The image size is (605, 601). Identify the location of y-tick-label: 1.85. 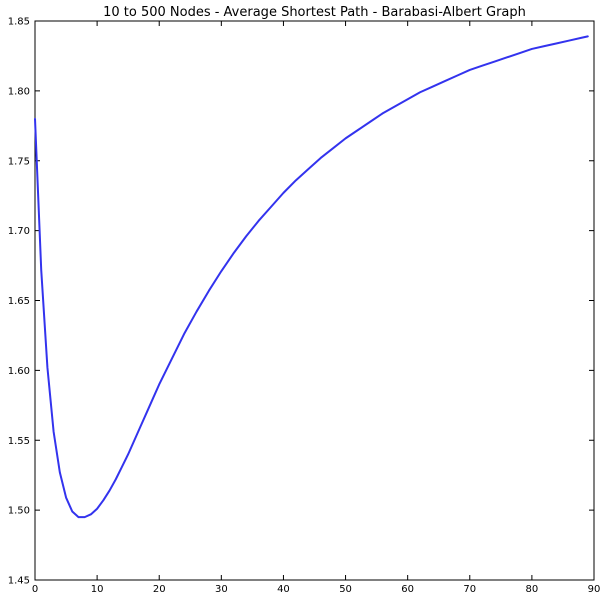
(19, 22).